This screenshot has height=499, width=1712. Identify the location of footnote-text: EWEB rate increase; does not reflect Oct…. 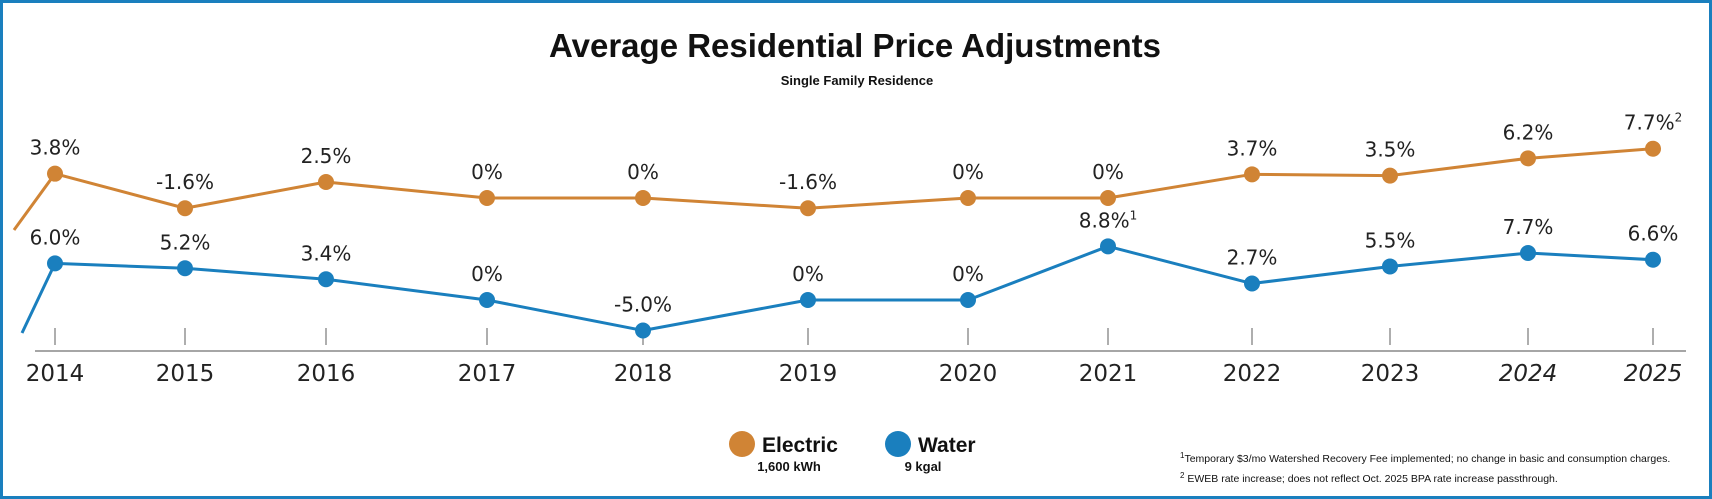
(1370, 479).